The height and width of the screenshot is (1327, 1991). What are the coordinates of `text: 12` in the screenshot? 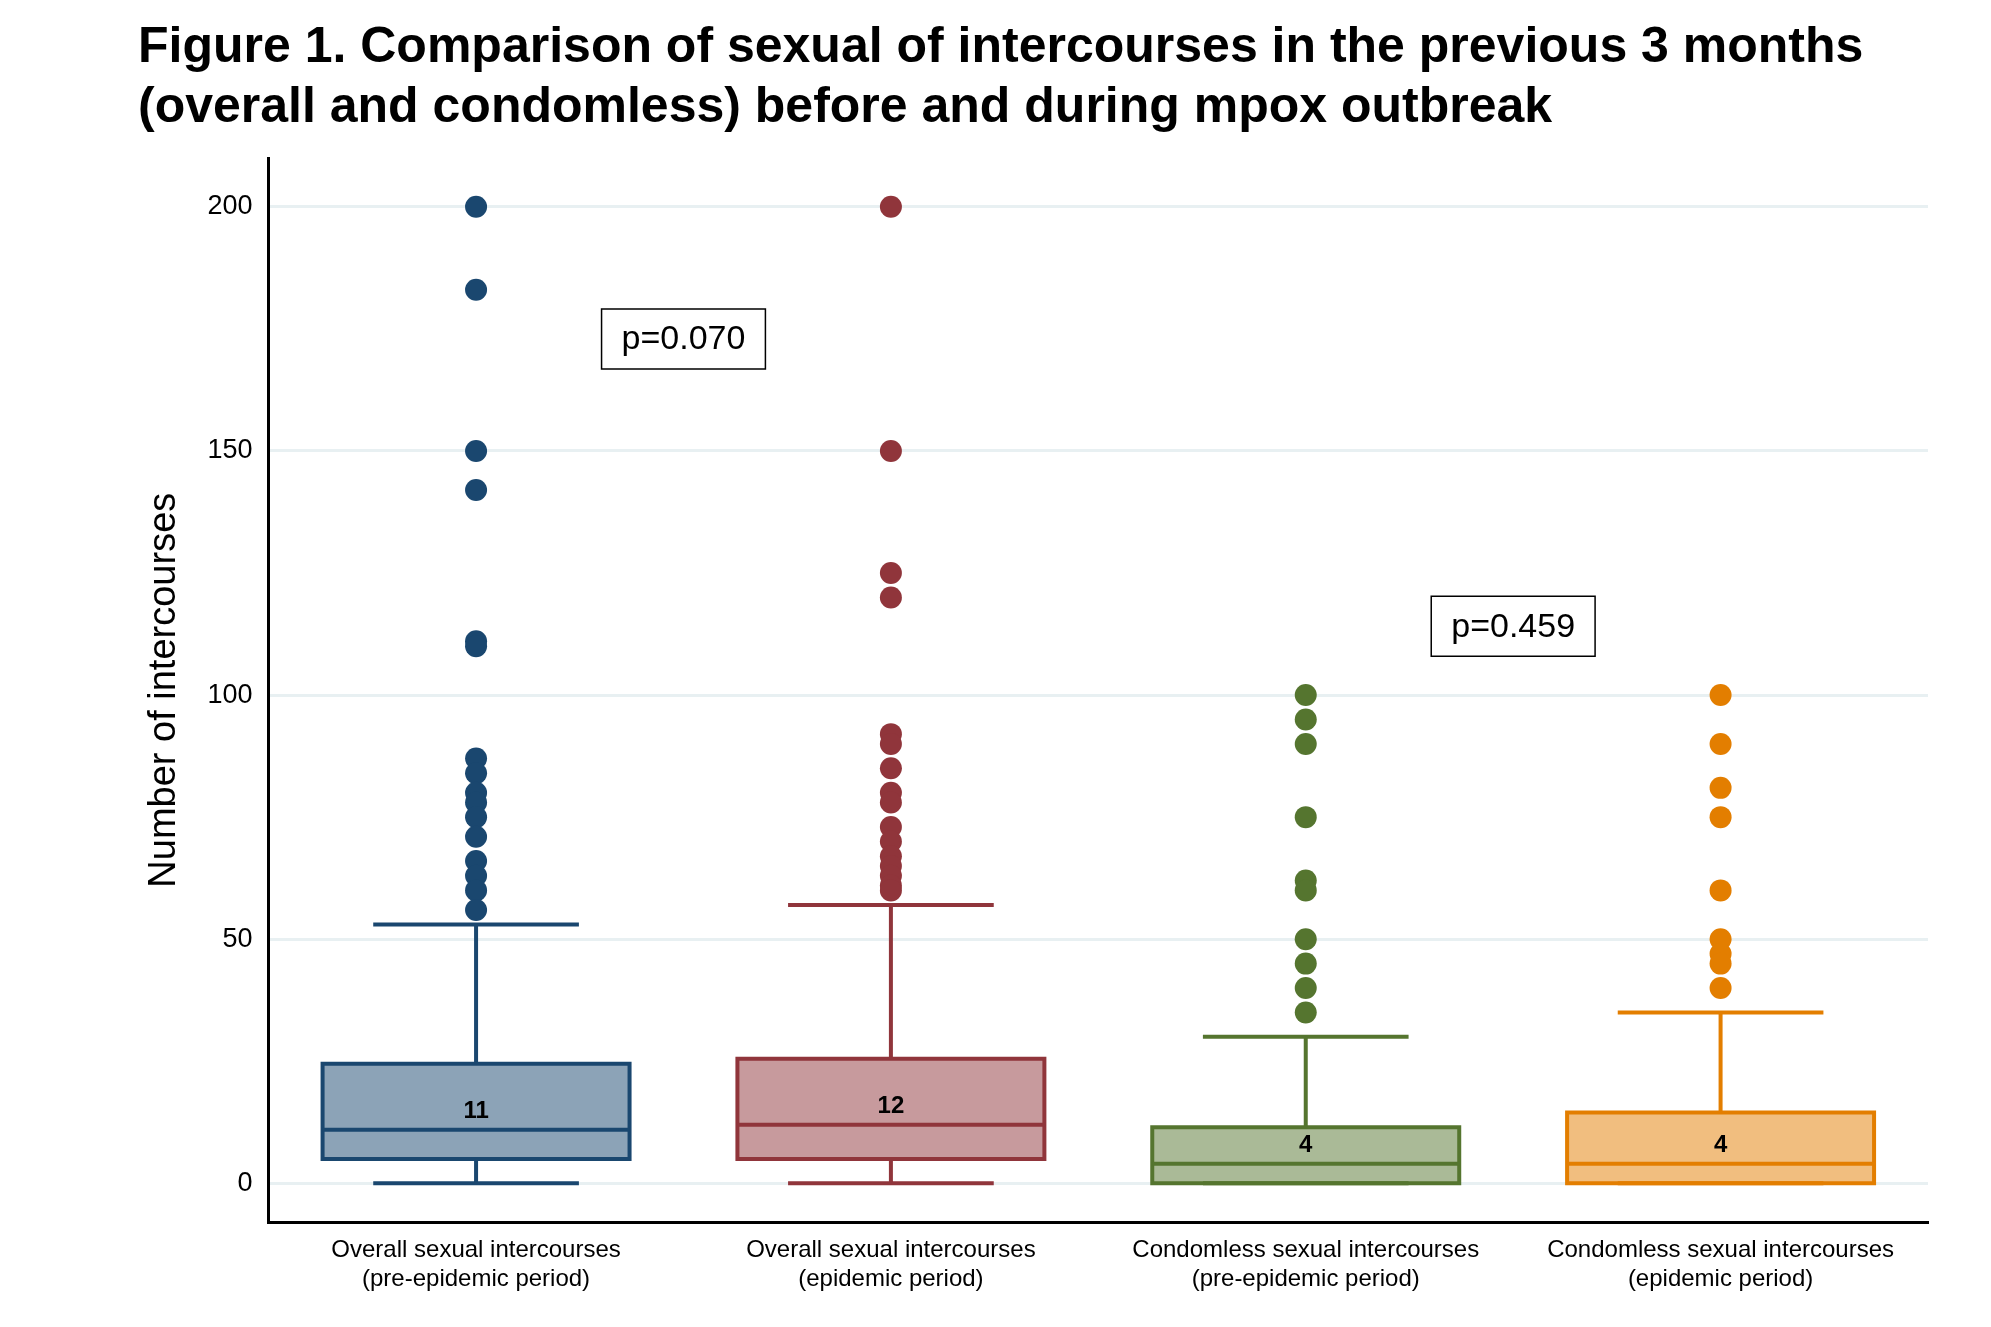 It's located at (891, 1105).